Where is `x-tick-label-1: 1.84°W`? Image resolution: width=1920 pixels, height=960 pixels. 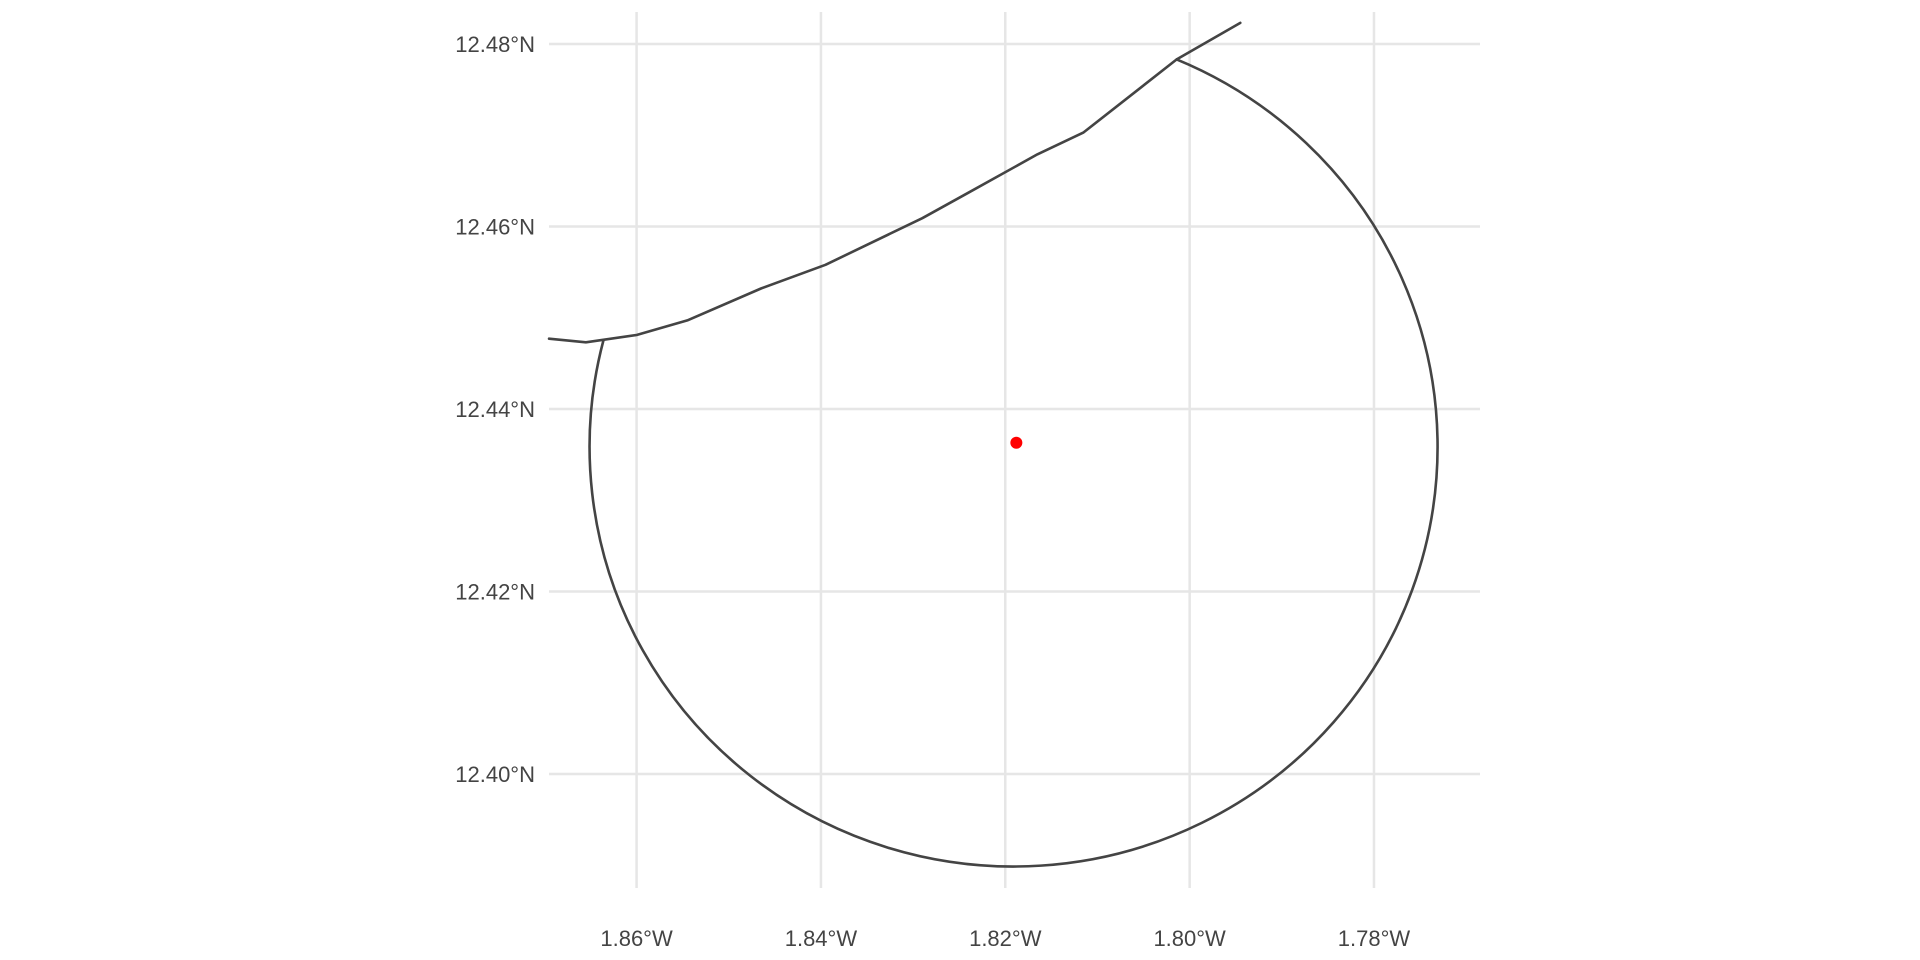 x-tick-label-1: 1.84°W is located at coordinates (821, 938).